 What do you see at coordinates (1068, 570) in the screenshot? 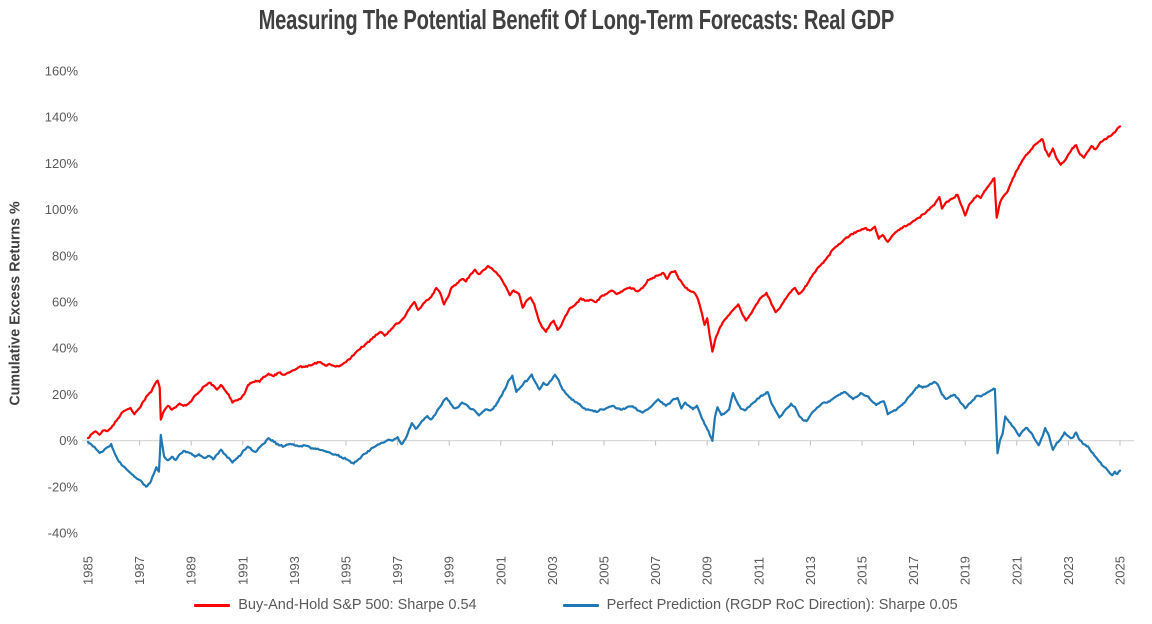
I see `svg-text: 2023` at bounding box center [1068, 570].